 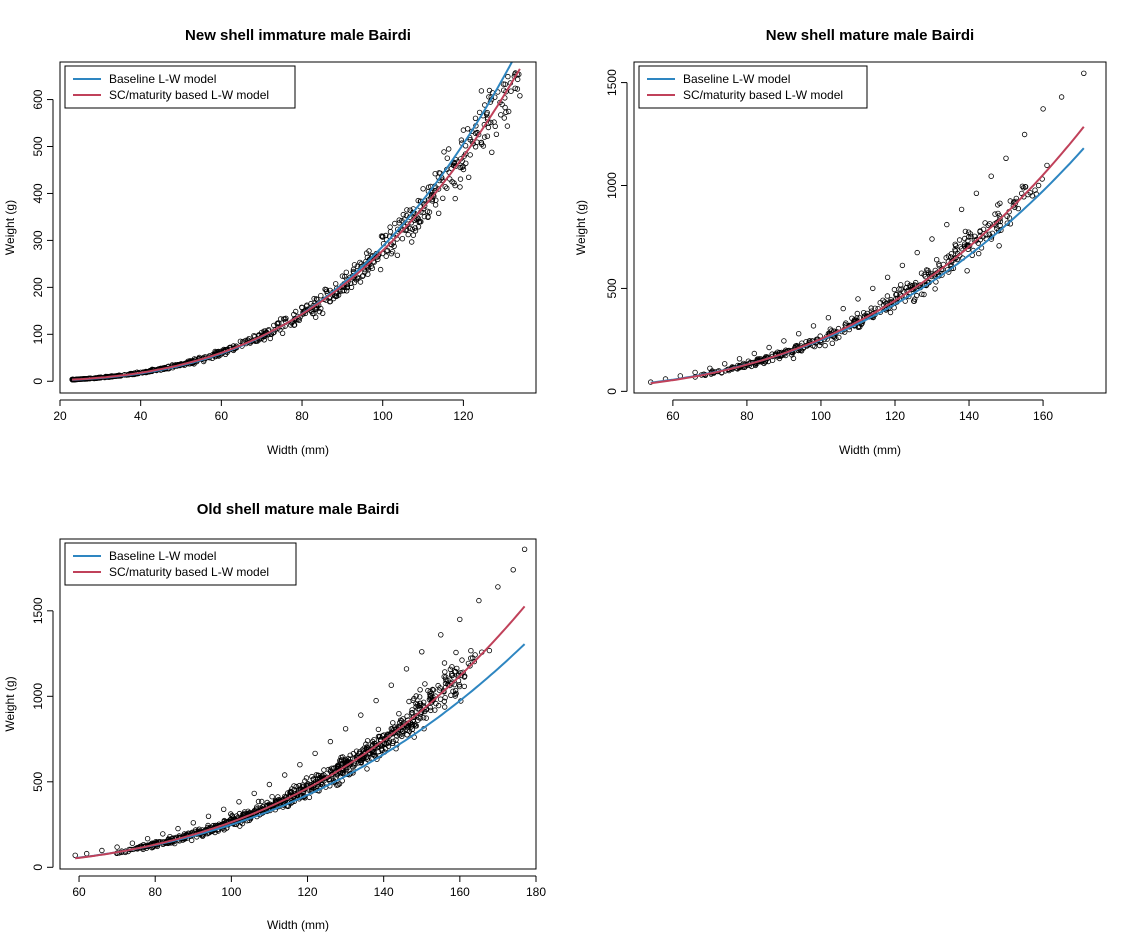 I want to click on legend-label: SC/maturity based L-W model, so click(x=763, y=95).